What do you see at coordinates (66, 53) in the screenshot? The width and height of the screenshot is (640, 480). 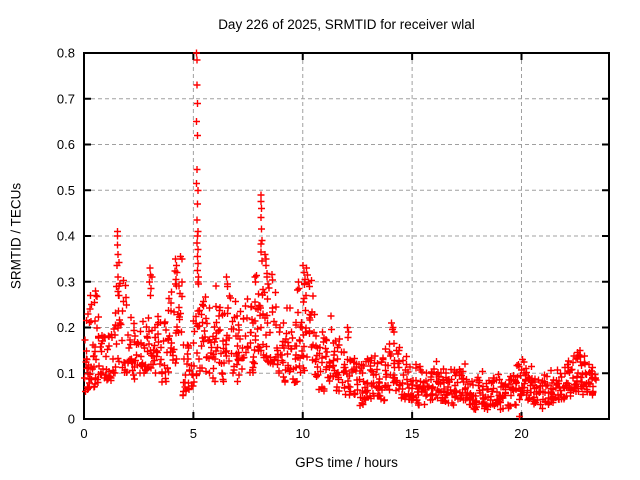 I see `y-tick-label: 0.8` at bounding box center [66, 53].